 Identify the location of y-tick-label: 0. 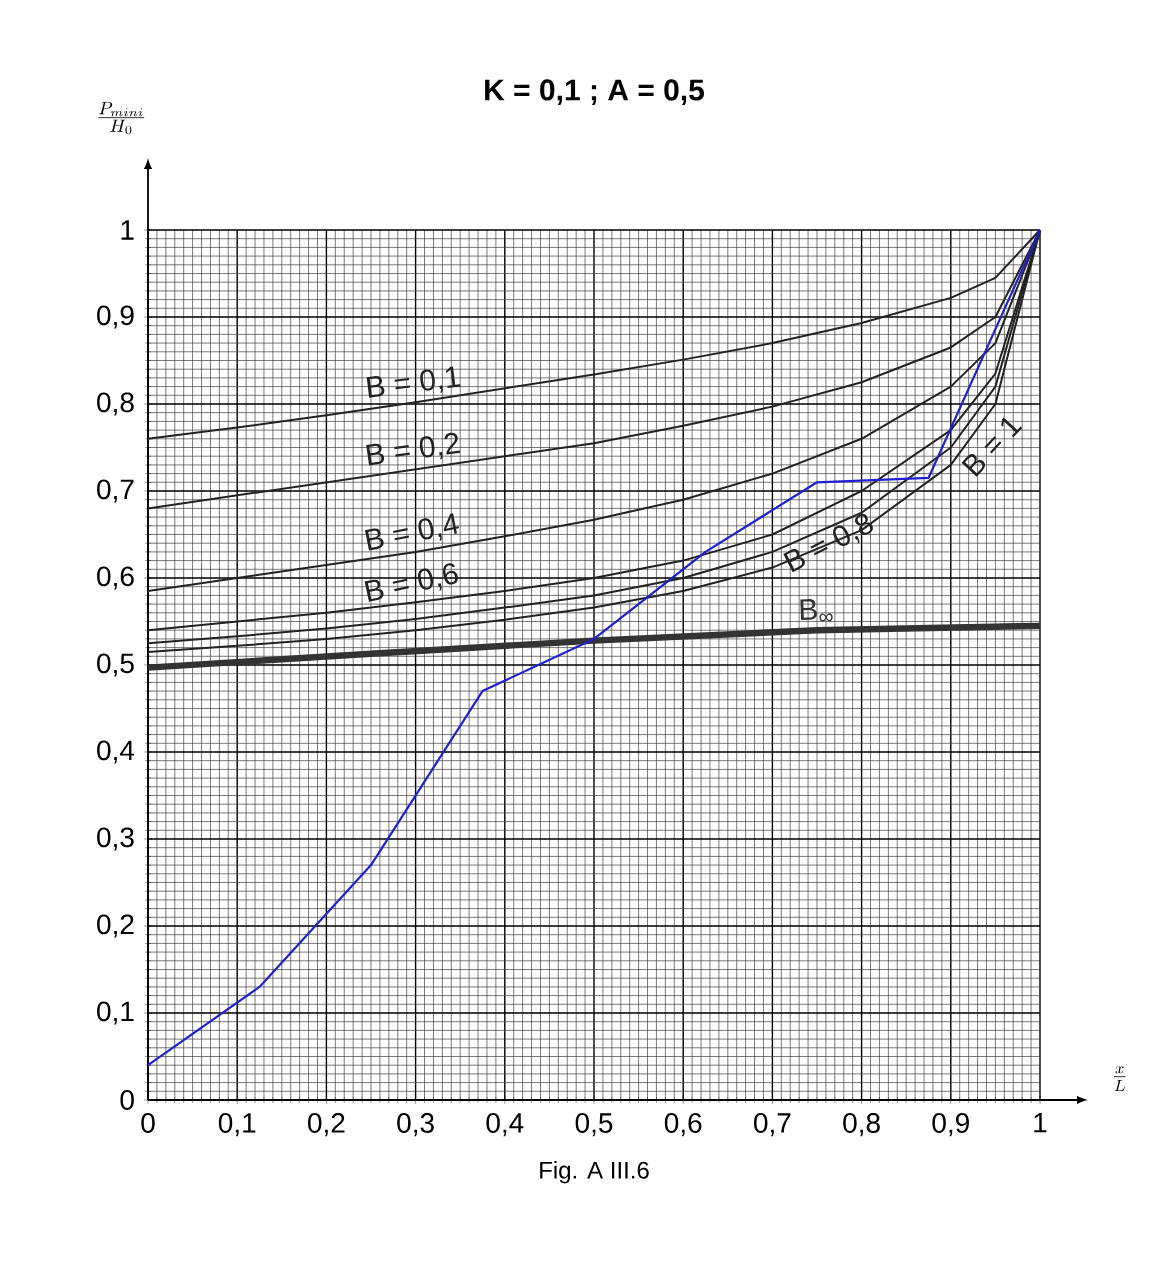
(127, 1100).